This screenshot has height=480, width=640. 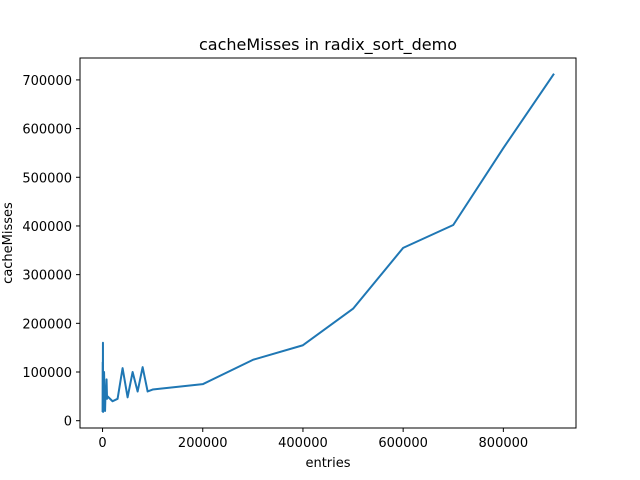 What do you see at coordinates (68, 422) in the screenshot?
I see `y-tick-label: 0` at bounding box center [68, 422].